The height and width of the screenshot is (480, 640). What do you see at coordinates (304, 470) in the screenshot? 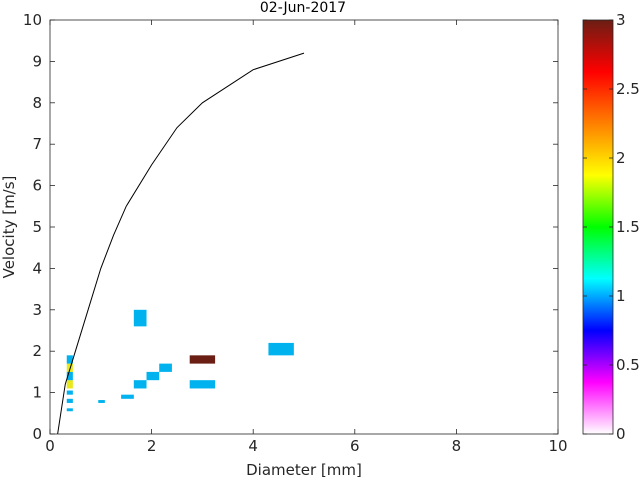
I see `x-axis-label: Diameter [mm]` at bounding box center [304, 470].